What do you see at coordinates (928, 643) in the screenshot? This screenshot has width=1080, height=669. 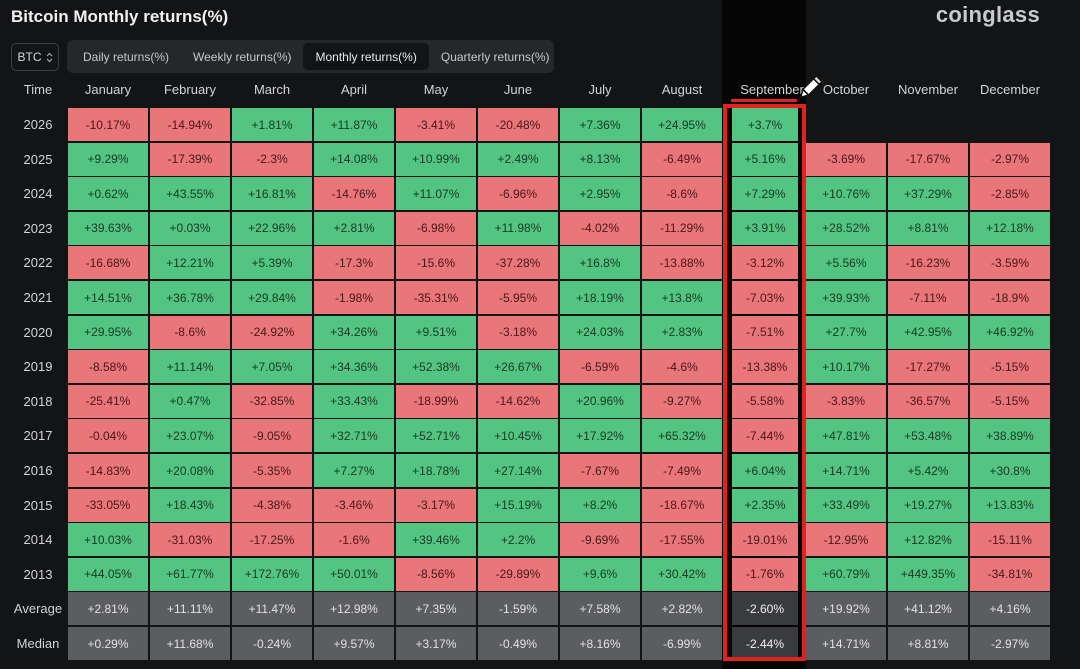 I see `return-cell: +8.81%` at bounding box center [928, 643].